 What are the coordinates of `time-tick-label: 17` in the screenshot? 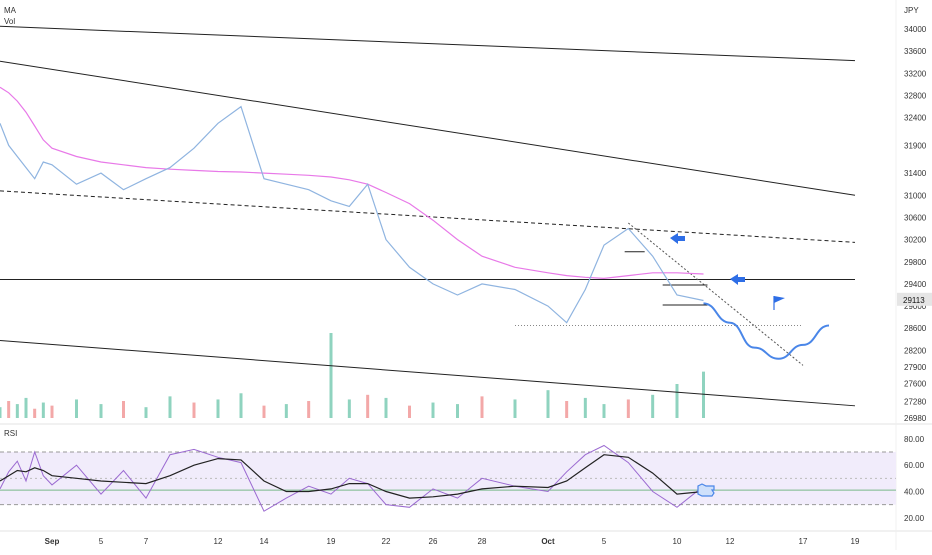 It's located at (803, 541).